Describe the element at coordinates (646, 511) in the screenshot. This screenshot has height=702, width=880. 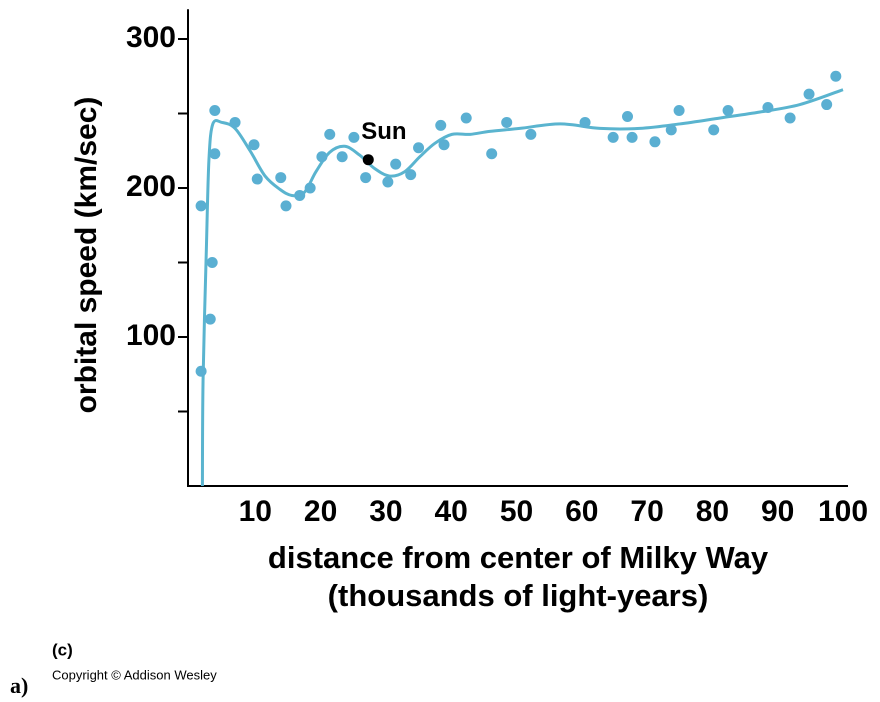
I see `x-tick-label: 70` at that location.